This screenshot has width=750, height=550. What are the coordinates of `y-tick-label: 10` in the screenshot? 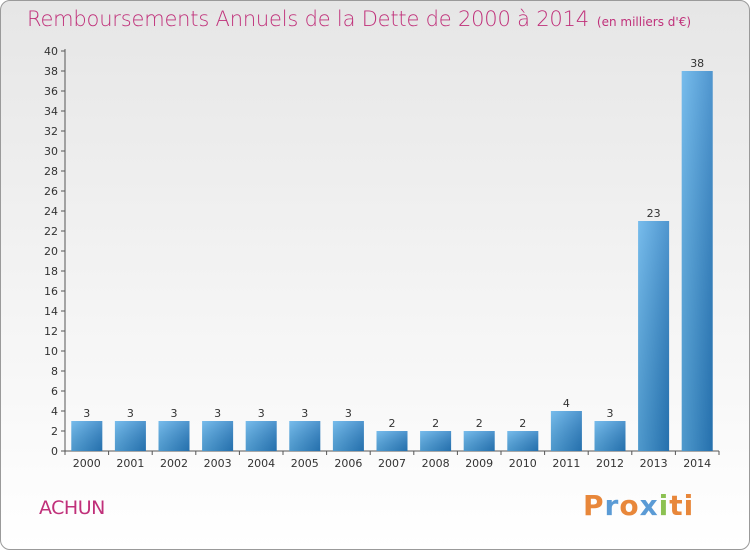 It's located at (51, 351).